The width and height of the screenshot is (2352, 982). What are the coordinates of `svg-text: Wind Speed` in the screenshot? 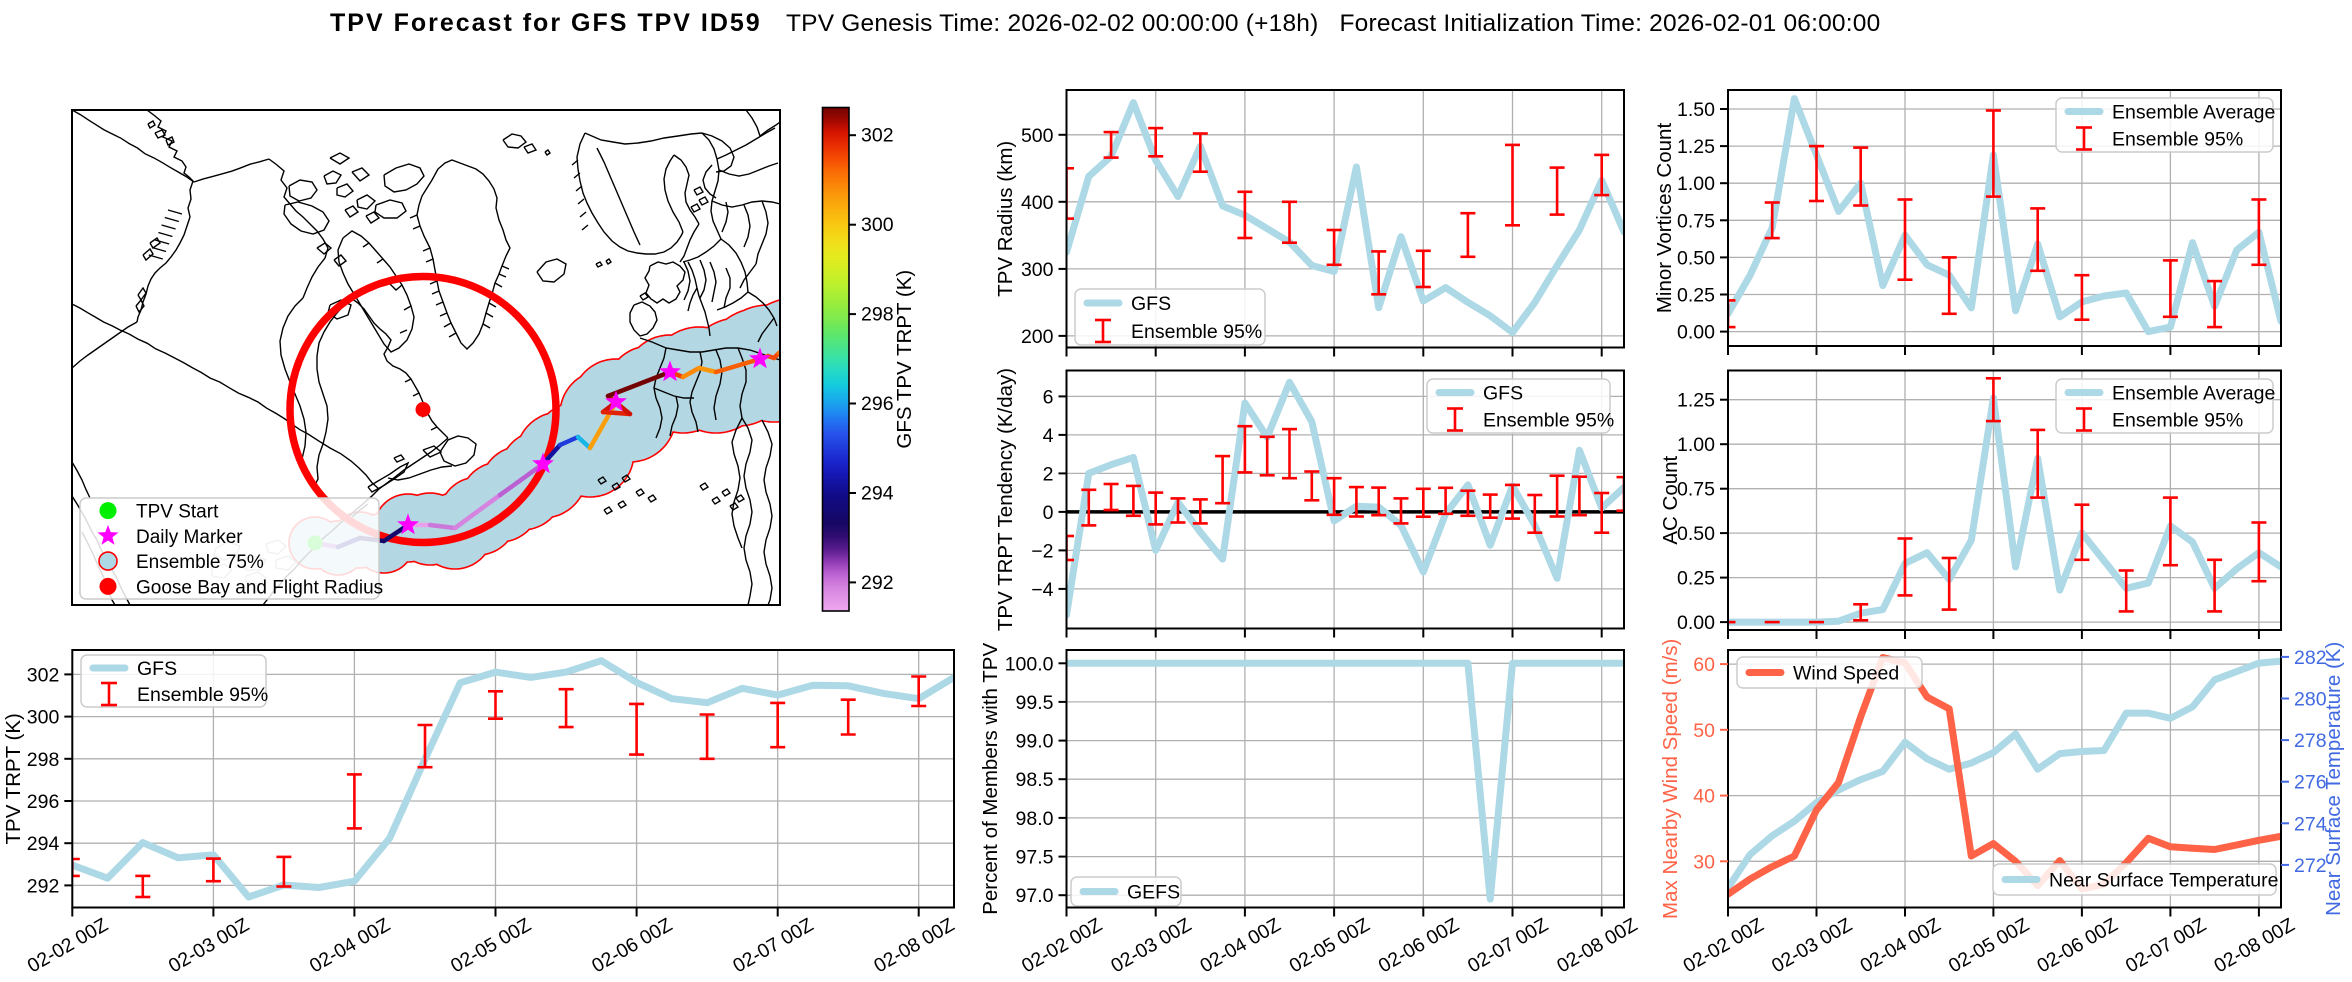 It's located at (1846, 674).